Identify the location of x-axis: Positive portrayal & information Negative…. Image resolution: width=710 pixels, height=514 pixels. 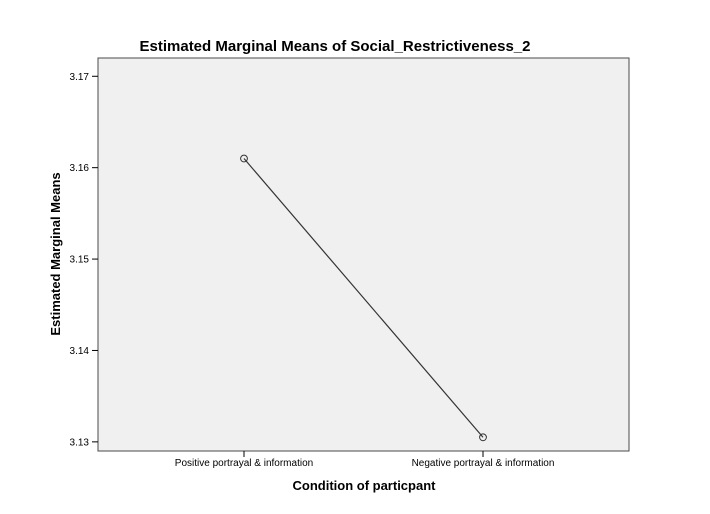
(365, 460).